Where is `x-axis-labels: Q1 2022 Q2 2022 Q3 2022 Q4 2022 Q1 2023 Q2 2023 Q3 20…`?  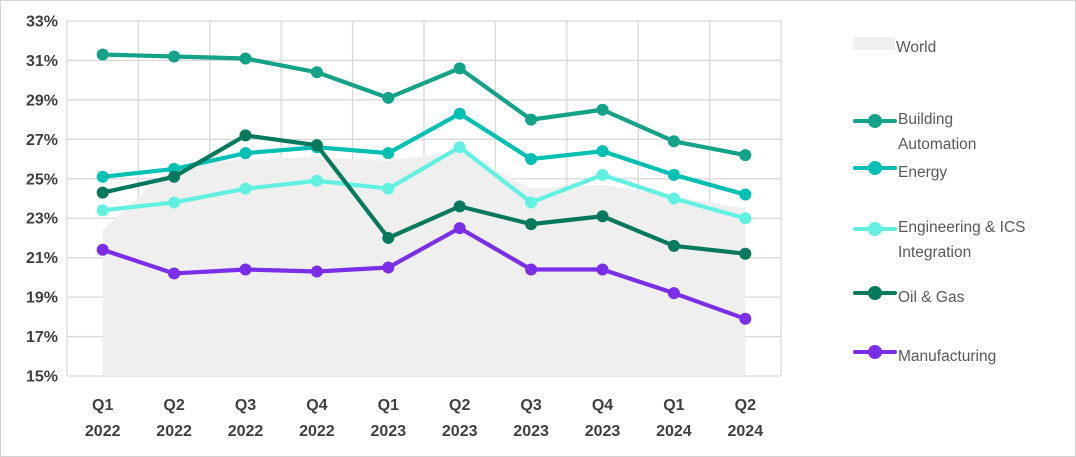 x-axis-labels: Q1 2022 Q2 2022 Q3 2022 Q4 2022 Q1 2023 Q2 2023 Q3 20… is located at coordinates (424, 418).